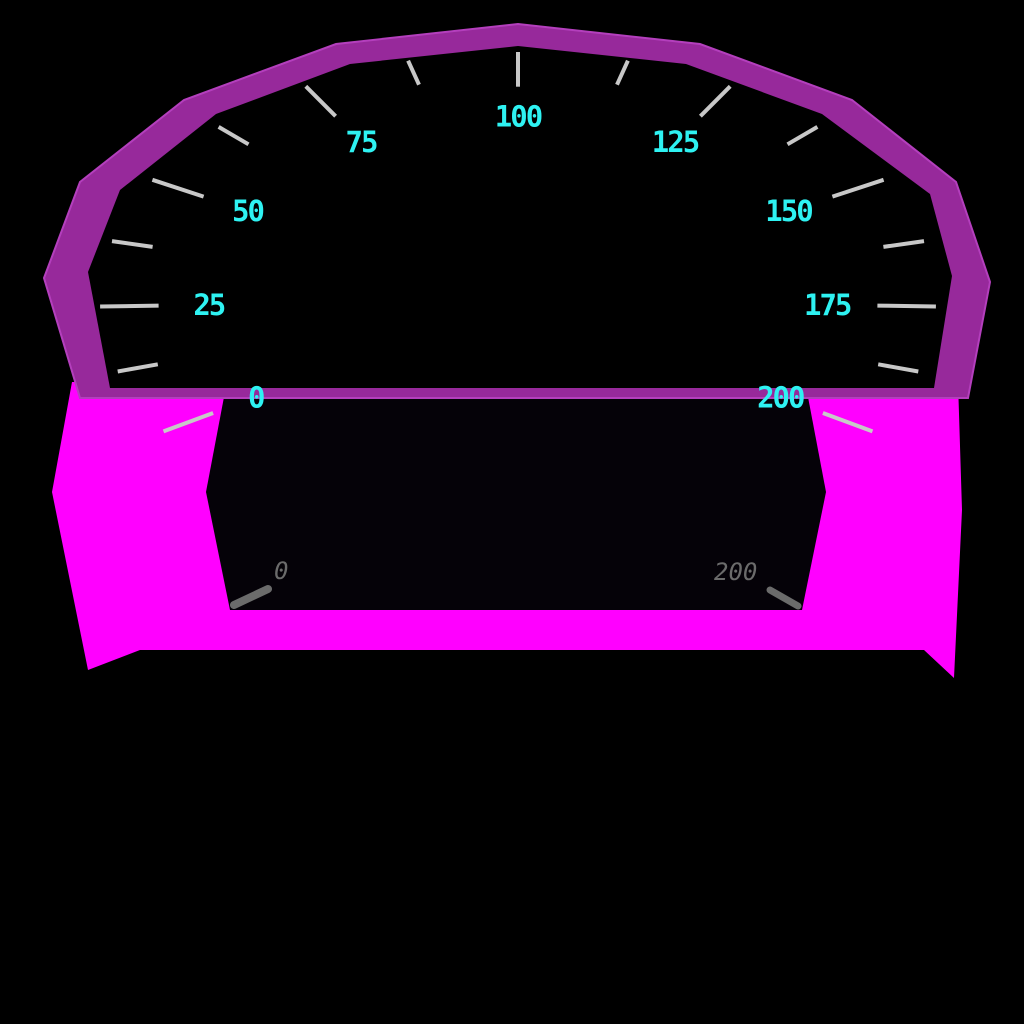  I want to click on speed-label: 125, so click(675, 142).